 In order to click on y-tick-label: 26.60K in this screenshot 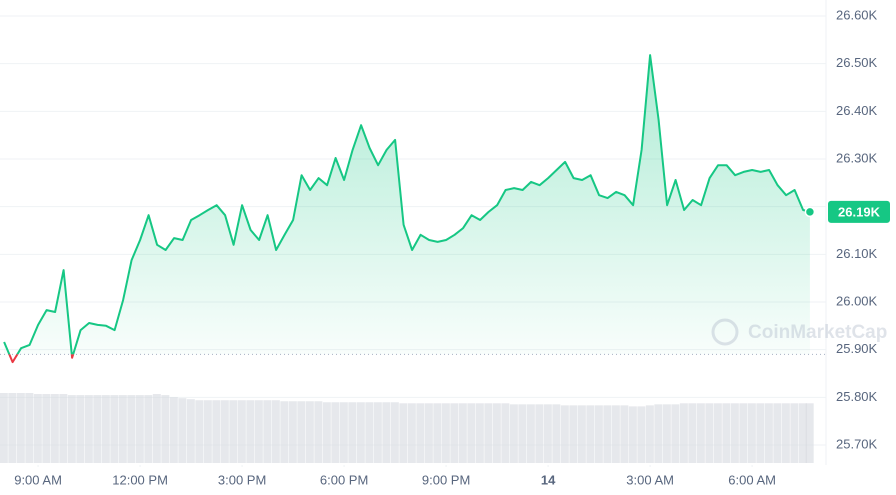, I will do `click(857, 14)`.